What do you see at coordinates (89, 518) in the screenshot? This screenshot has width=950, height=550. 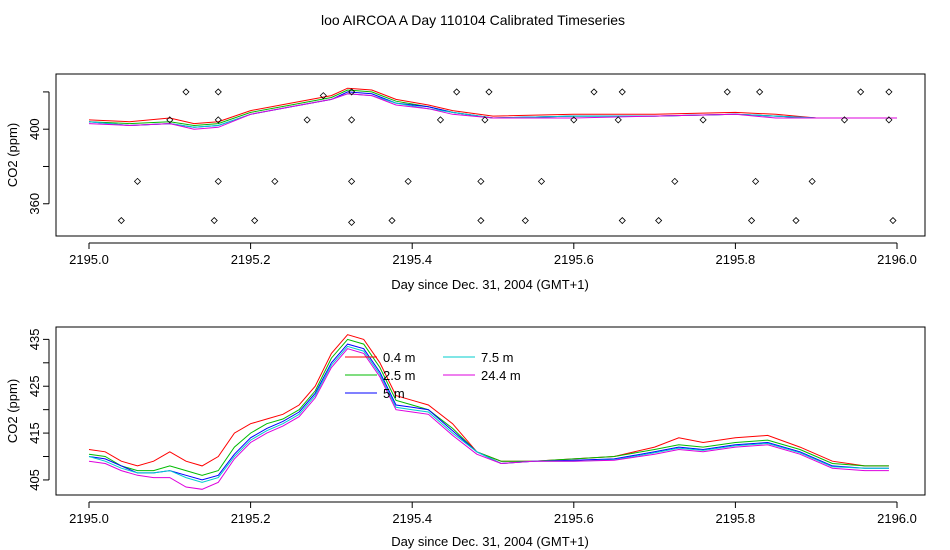 I see `bottom-x-tick-label: 2195.0` at bounding box center [89, 518].